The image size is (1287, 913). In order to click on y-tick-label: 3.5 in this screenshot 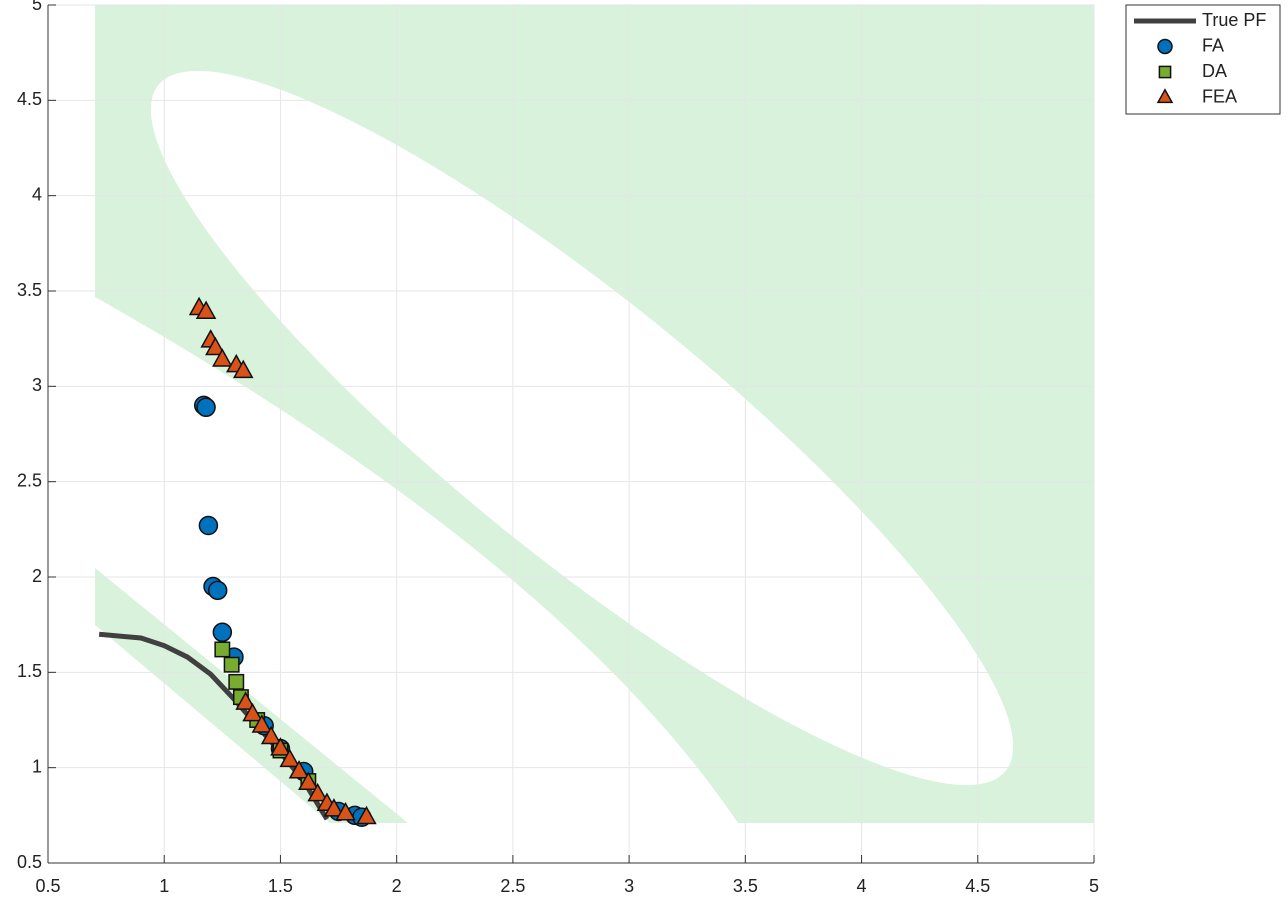, I will do `click(29, 290)`.